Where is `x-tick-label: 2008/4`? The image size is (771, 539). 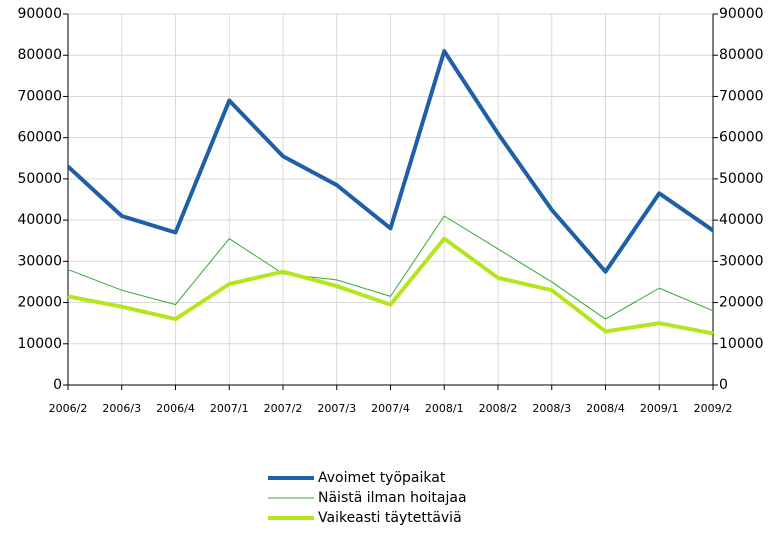 x-tick-label: 2008/4 is located at coordinates (605, 408).